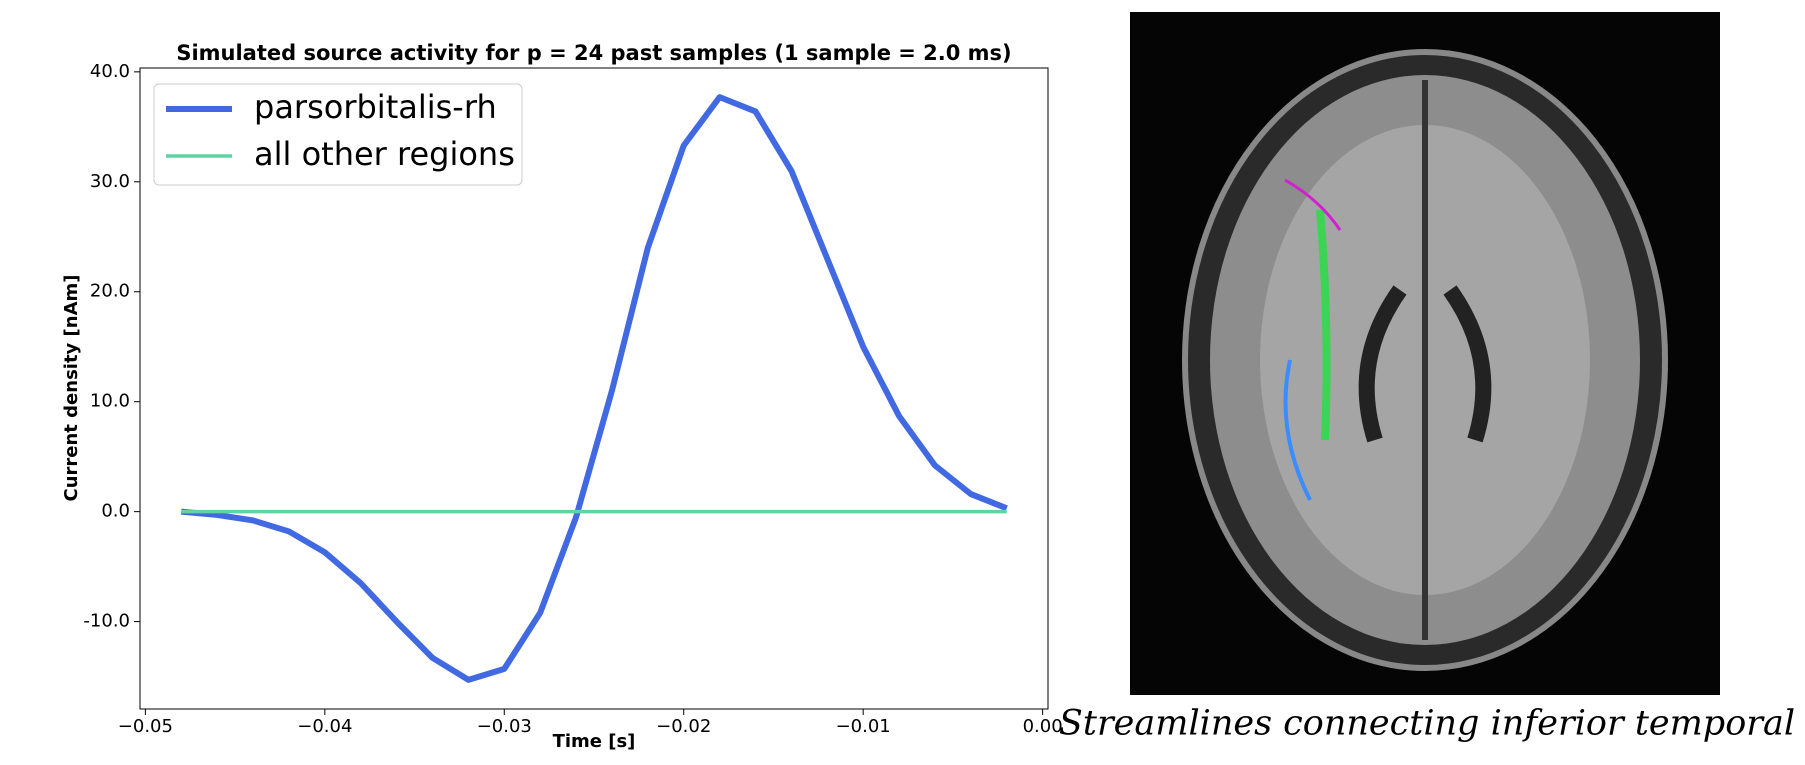 The image size is (1805, 765). Describe the element at coordinates (683, 726) in the screenshot. I see `x-tick-label: −0.02` at that location.